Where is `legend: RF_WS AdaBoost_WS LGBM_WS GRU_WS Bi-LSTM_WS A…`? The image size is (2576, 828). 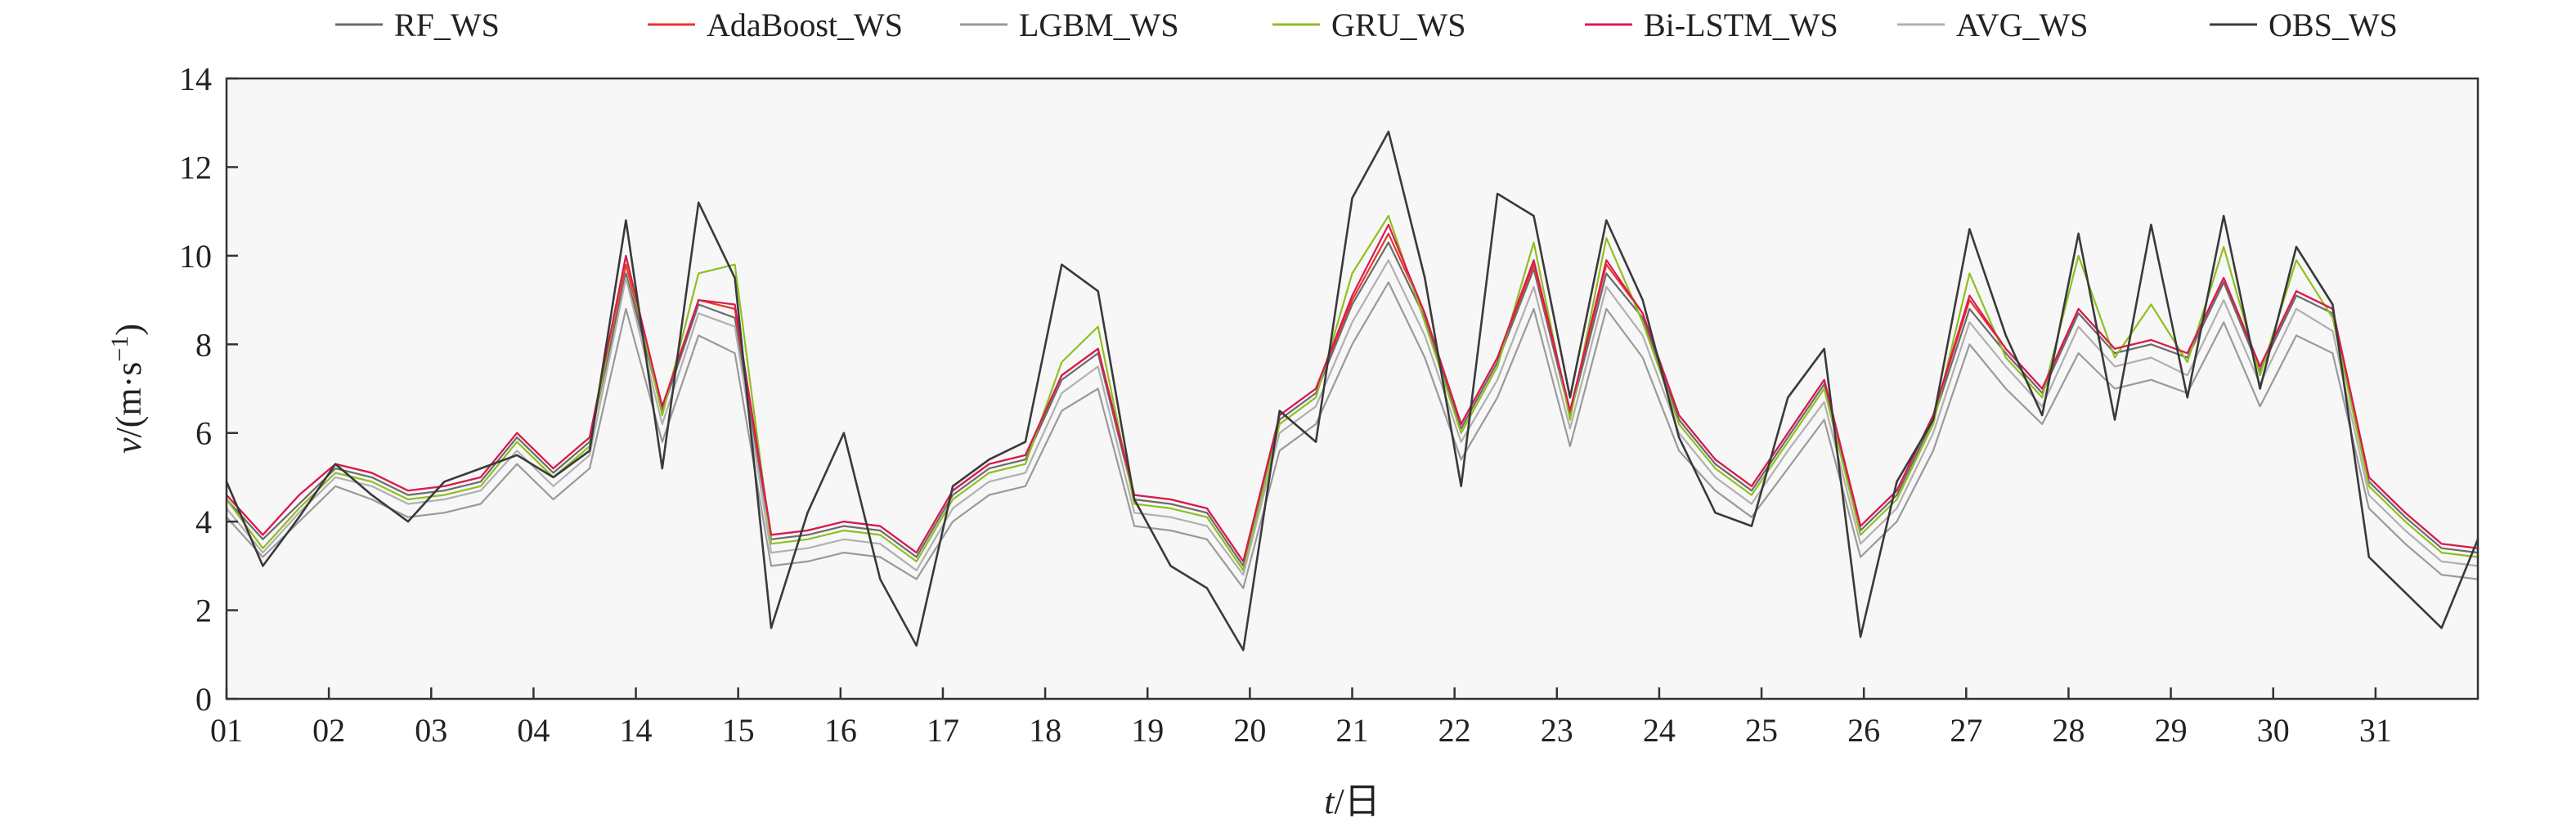
legend: RF_WS AdaBoost_WS LGBM_WS GRU_WS Bi-LSTM_WS A… is located at coordinates (1366, 25).